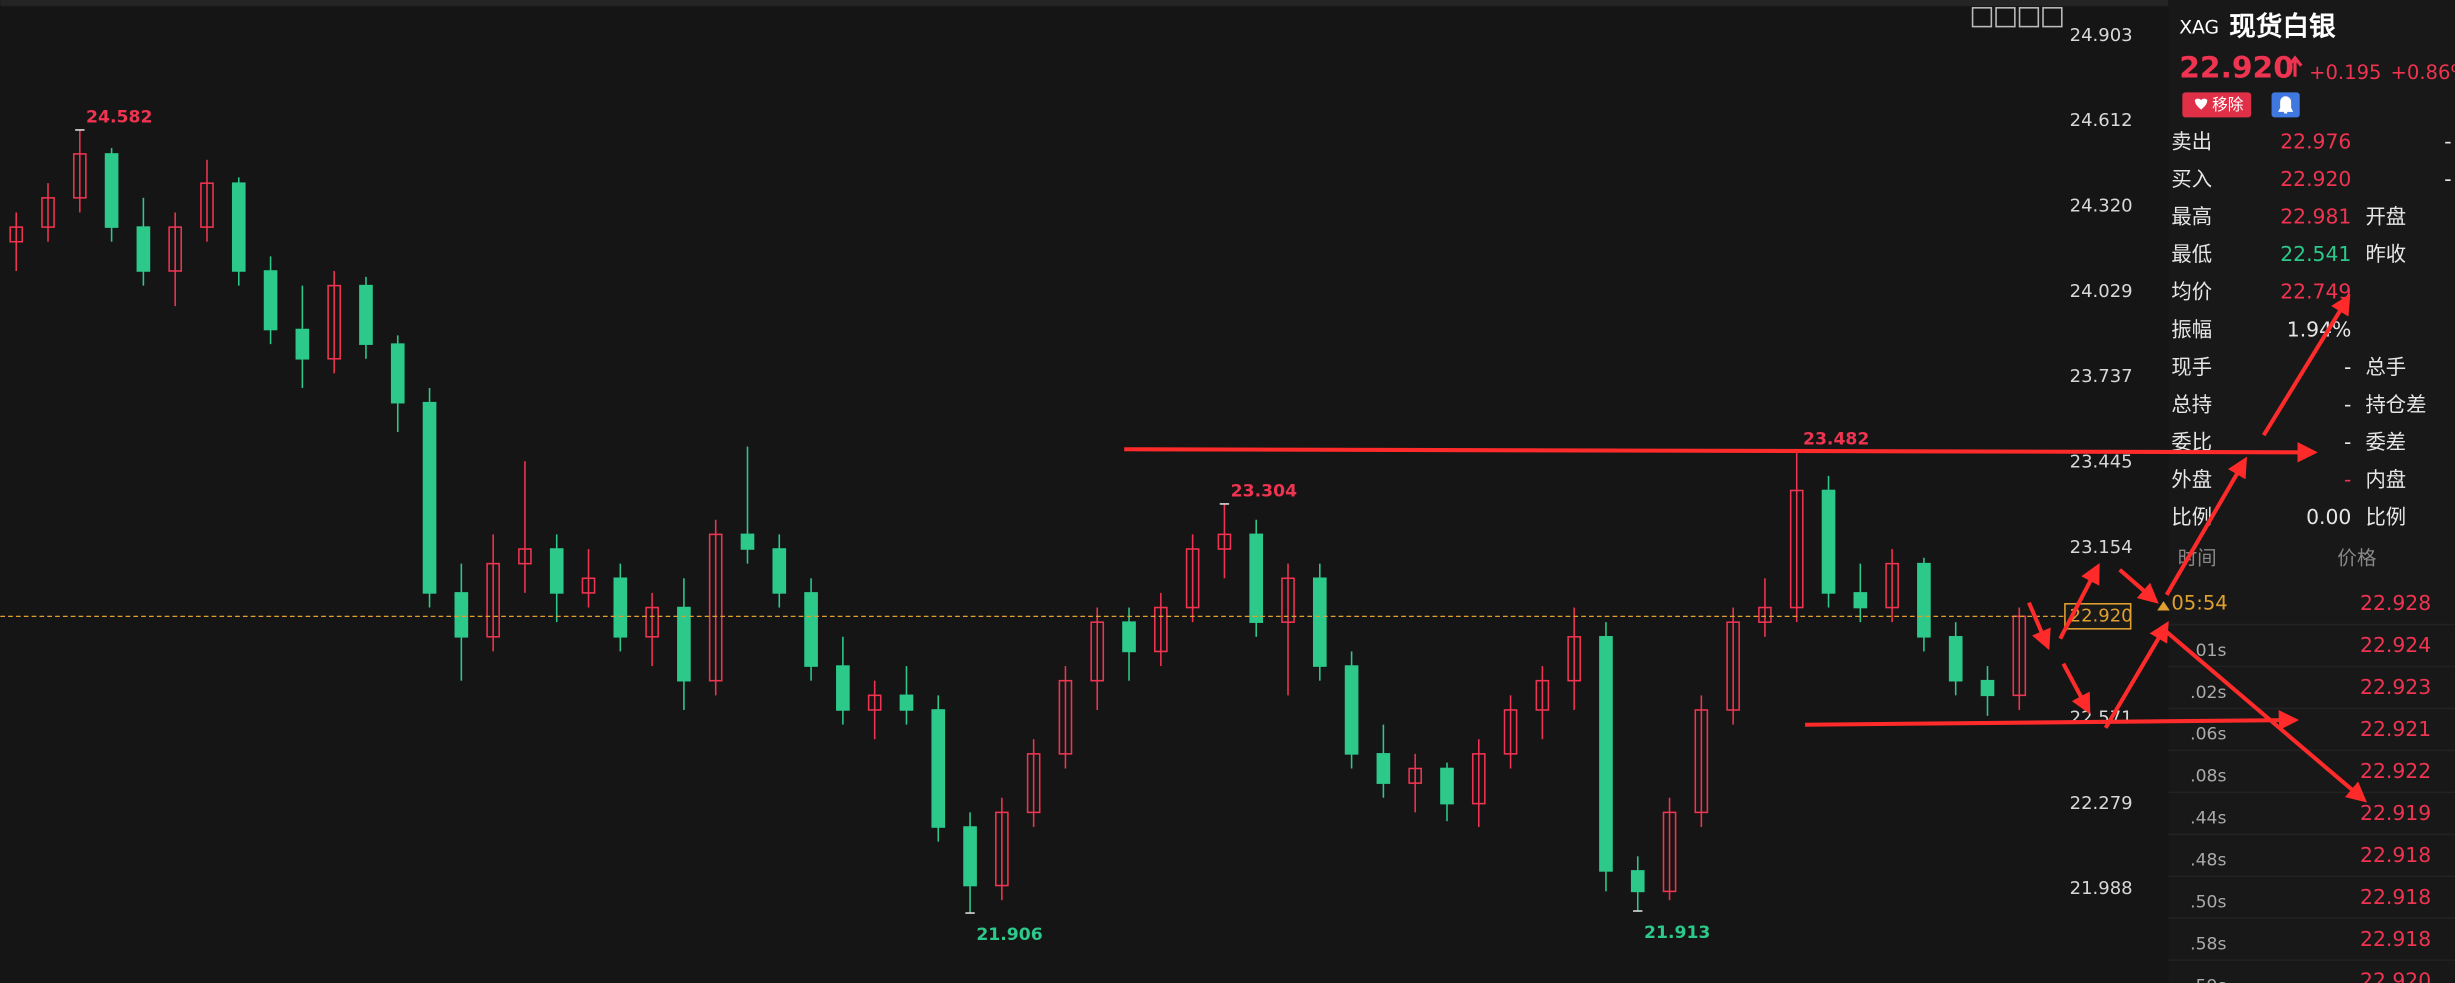 The width and height of the screenshot is (2455, 983). Describe the element at coordinates (2101, 462) in the screenshot. I see `y-tick-label: 23.445` at that location.